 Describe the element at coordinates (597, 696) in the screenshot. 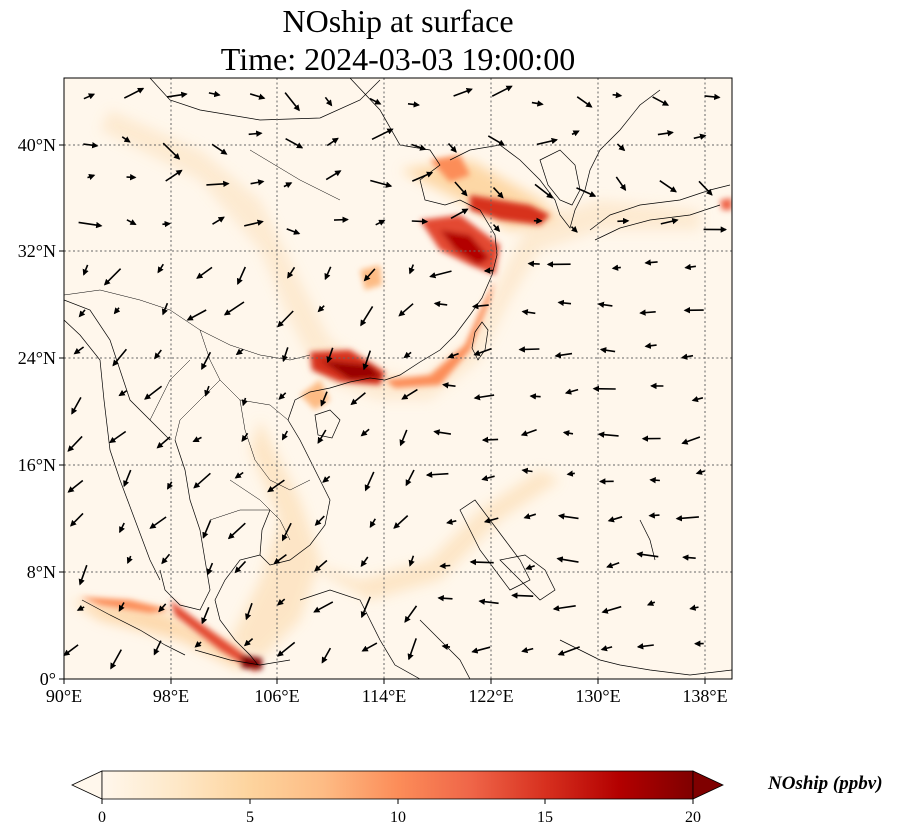

I see `lon-tick-label: 130°E` at that location.